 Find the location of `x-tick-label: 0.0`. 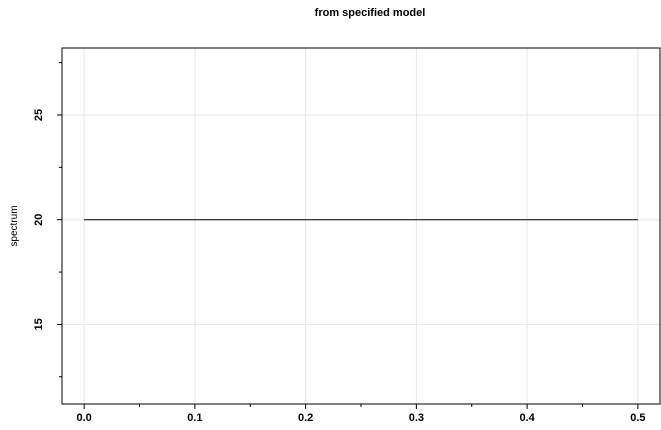

x-tick-label: 0.0 is located at coordinates (83, 418).